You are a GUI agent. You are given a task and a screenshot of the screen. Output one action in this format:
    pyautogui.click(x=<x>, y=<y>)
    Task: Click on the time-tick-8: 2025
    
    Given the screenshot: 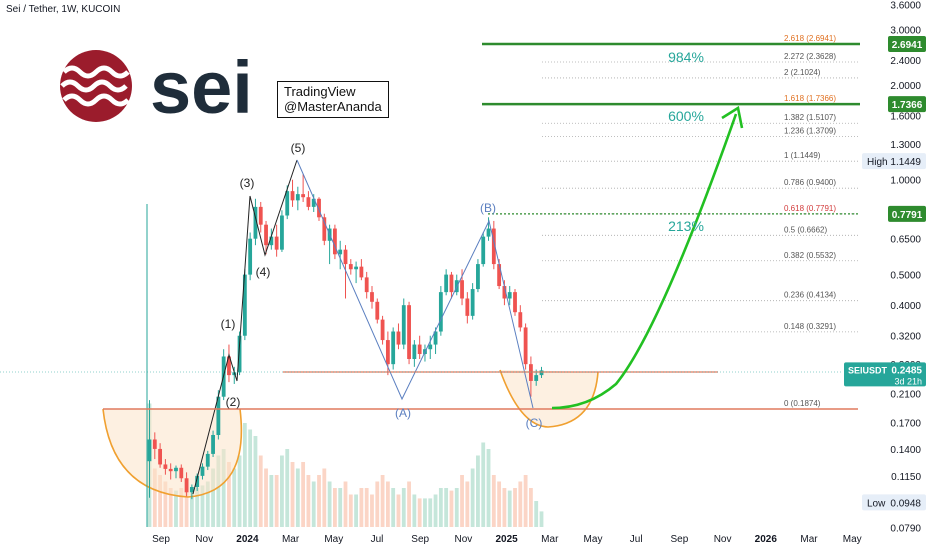 What is the action you would take?
    pyautogui.click(x=506, y=539)
    